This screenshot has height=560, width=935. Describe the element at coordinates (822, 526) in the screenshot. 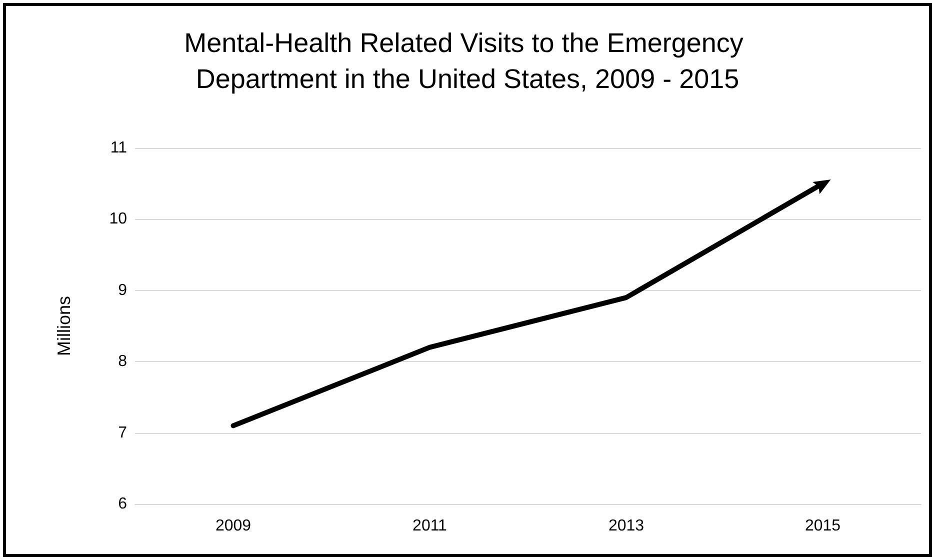

I see `x-tick-label: 2015` at that location.